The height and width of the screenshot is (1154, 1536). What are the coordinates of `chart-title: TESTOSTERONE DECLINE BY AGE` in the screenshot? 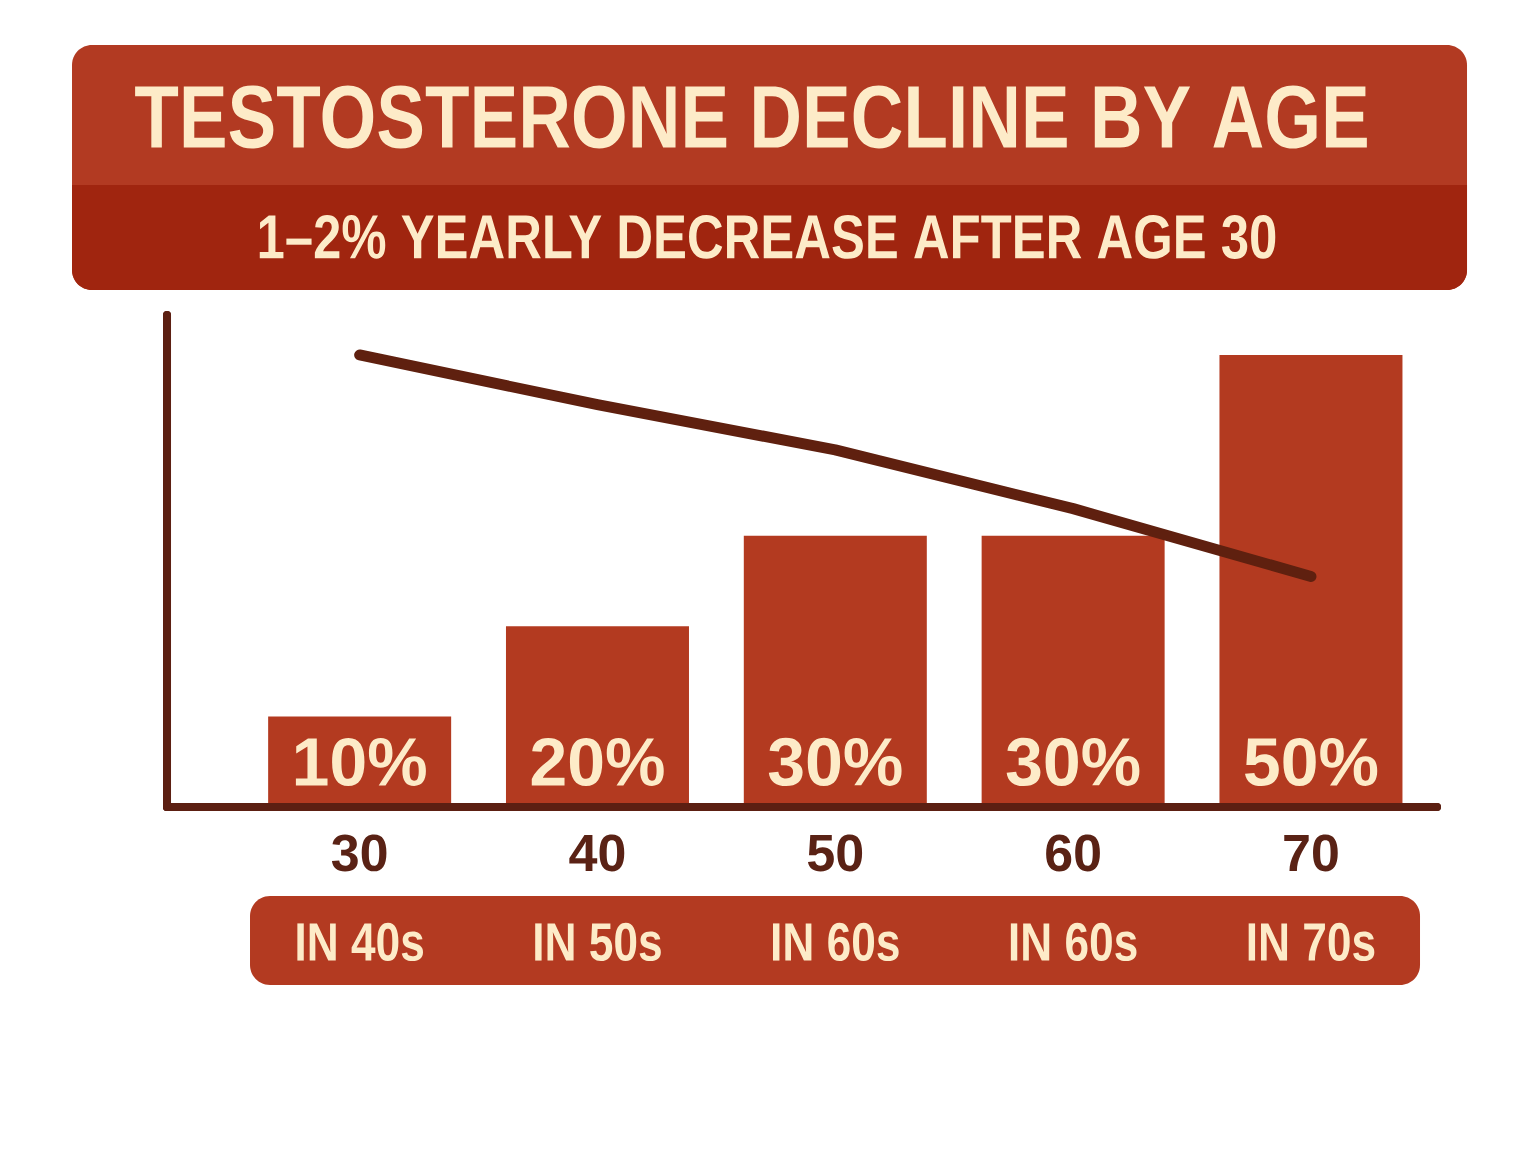 It's located at (751, 117).